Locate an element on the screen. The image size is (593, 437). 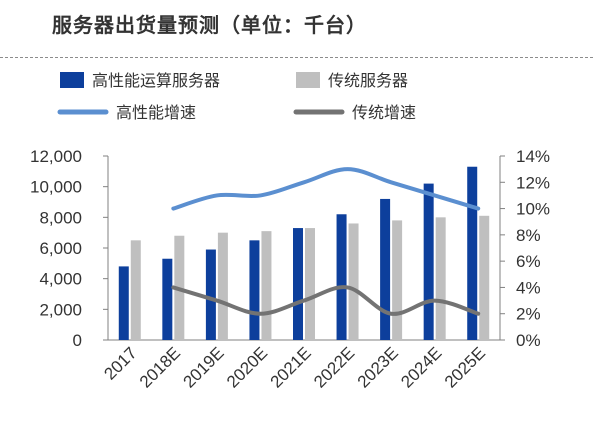
legend-label: 高性能运算服务器 is located at coordinates (156, 80).